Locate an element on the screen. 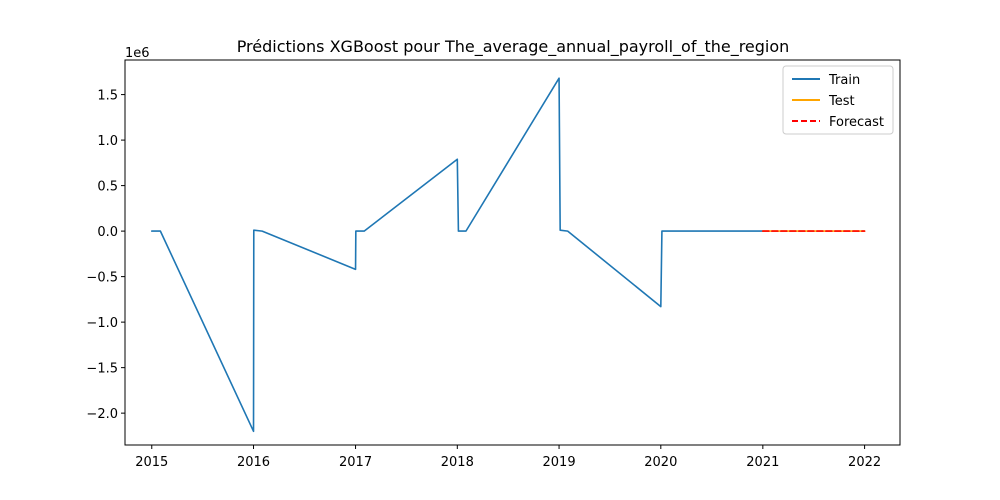 The width and height of the screenshot is (1000, 500). legend: Train Test Forecast is located at coordinates (838, 100).